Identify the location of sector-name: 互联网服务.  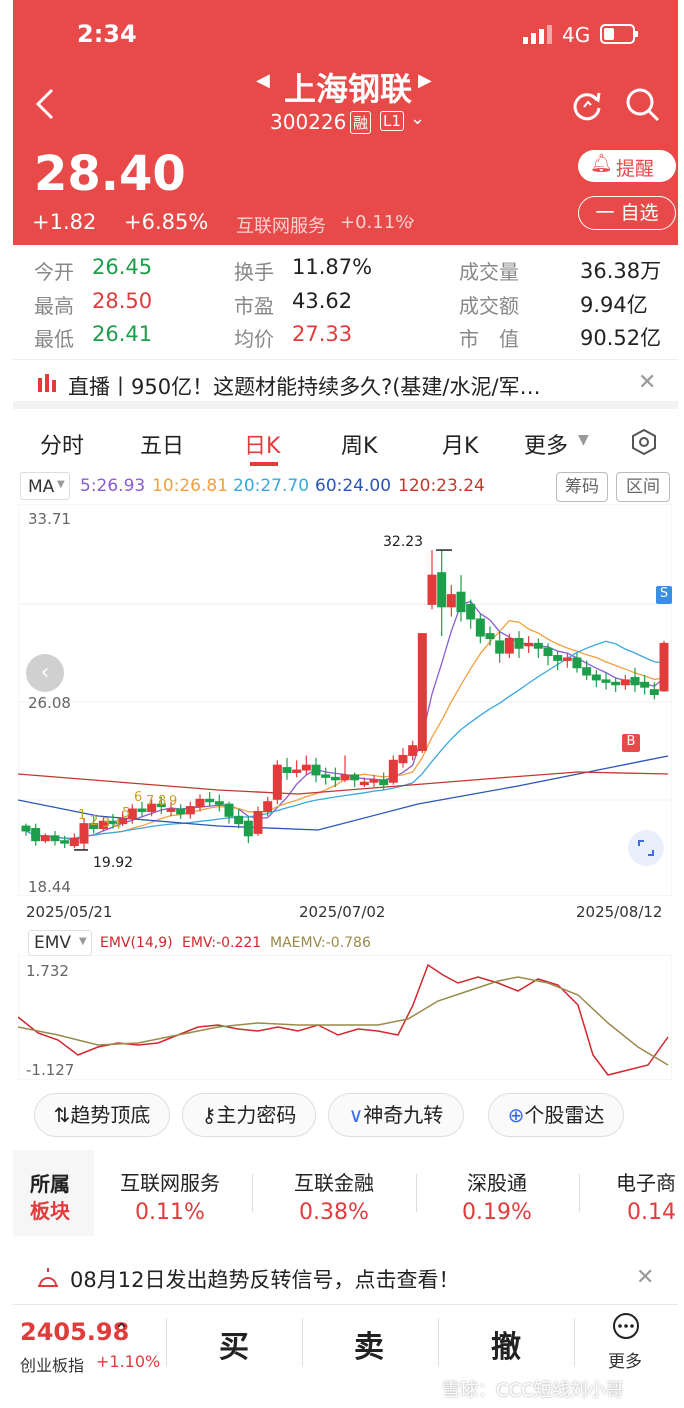
(170, 1183).